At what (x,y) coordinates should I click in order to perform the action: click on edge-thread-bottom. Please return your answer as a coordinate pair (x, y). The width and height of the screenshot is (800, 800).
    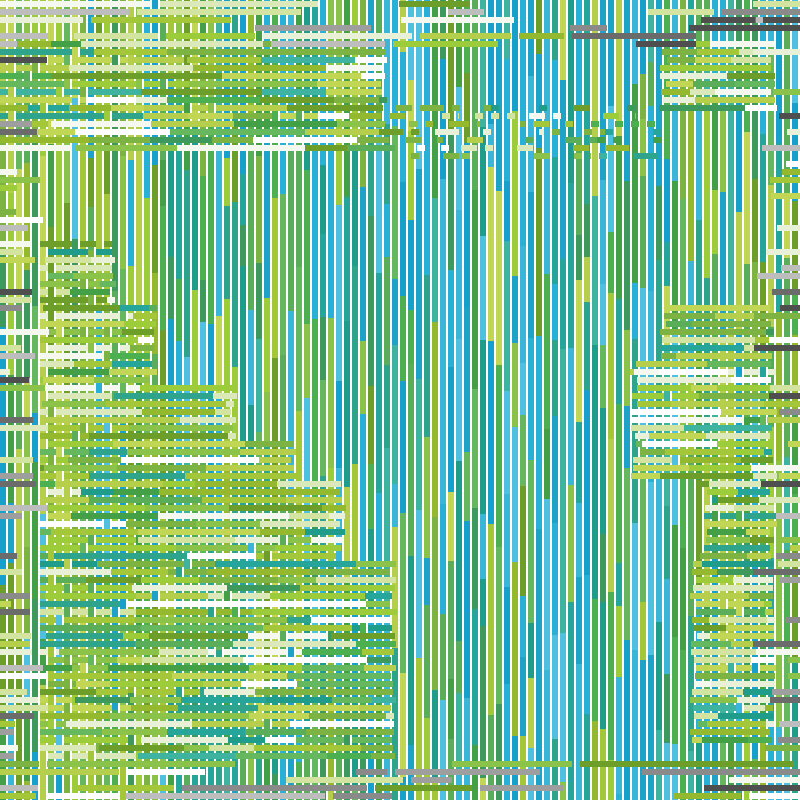
    Looking at the image, I should click on (166, 772).